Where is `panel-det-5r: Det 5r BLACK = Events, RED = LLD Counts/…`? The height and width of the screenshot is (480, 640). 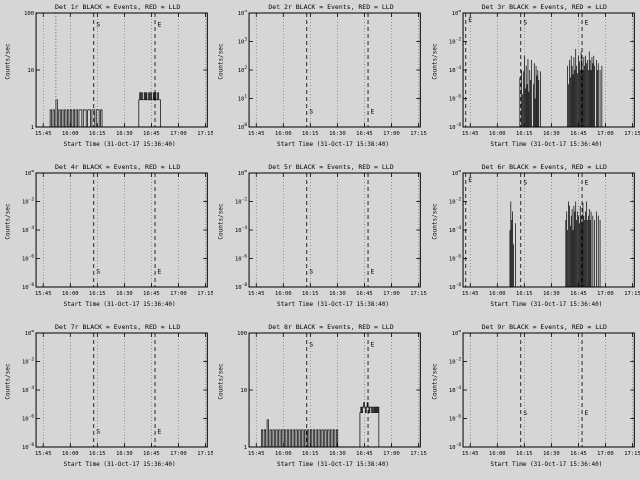 panel-det-5r: Det 5r BLACK = Events, RED = LLD Counts/… is located at coordinates (320, 240).